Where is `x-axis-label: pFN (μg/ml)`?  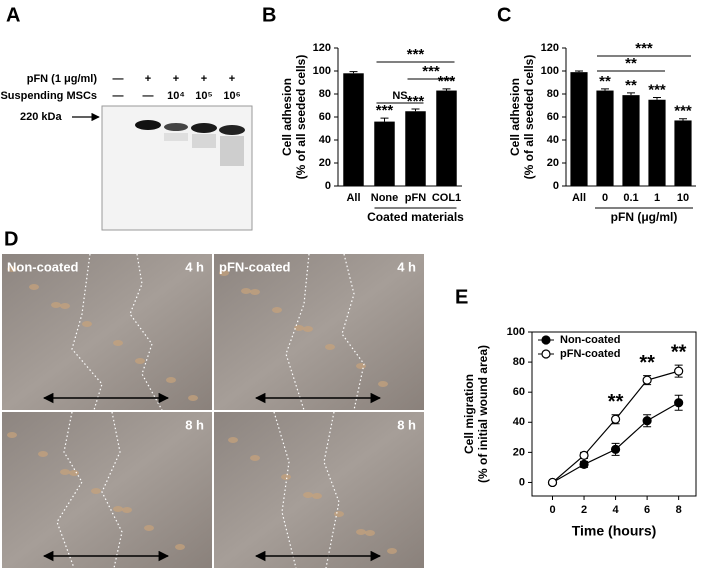
x-axis-label: pFN (μg/ml) is located at coordinates (644, 217).